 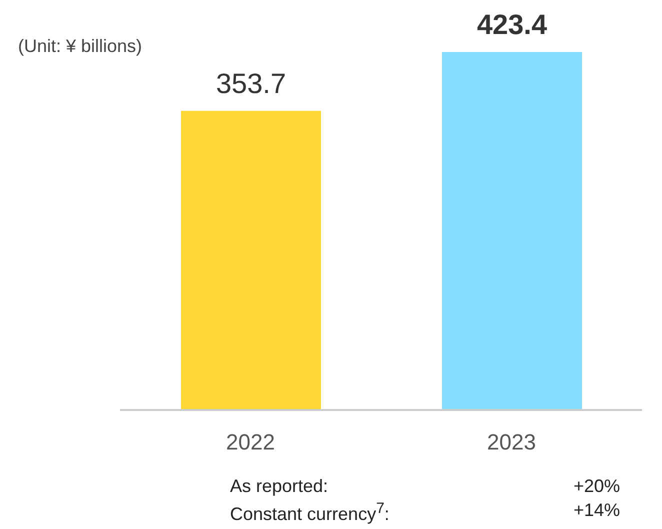 I want to click on text: As reported:, so click(x=279, y=486).